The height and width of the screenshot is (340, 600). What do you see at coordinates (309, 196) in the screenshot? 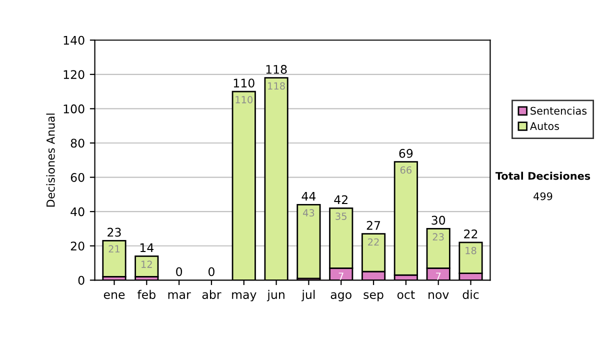
I see `total-label: 44` at bounding box center [309, 196].